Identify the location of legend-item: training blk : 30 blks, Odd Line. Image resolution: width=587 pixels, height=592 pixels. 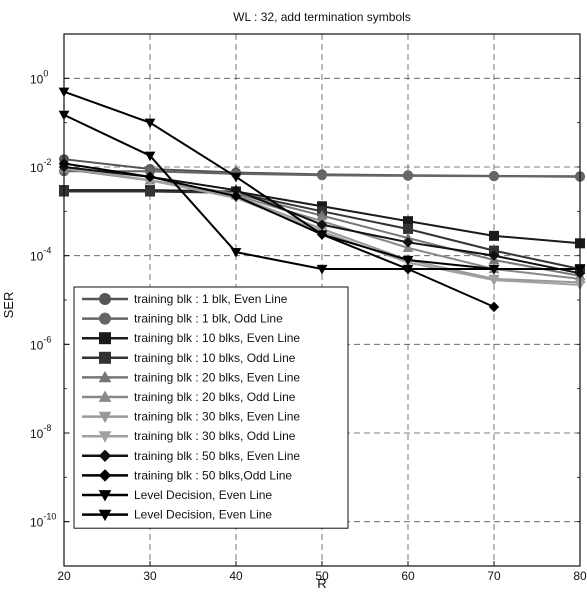
(189, 436).